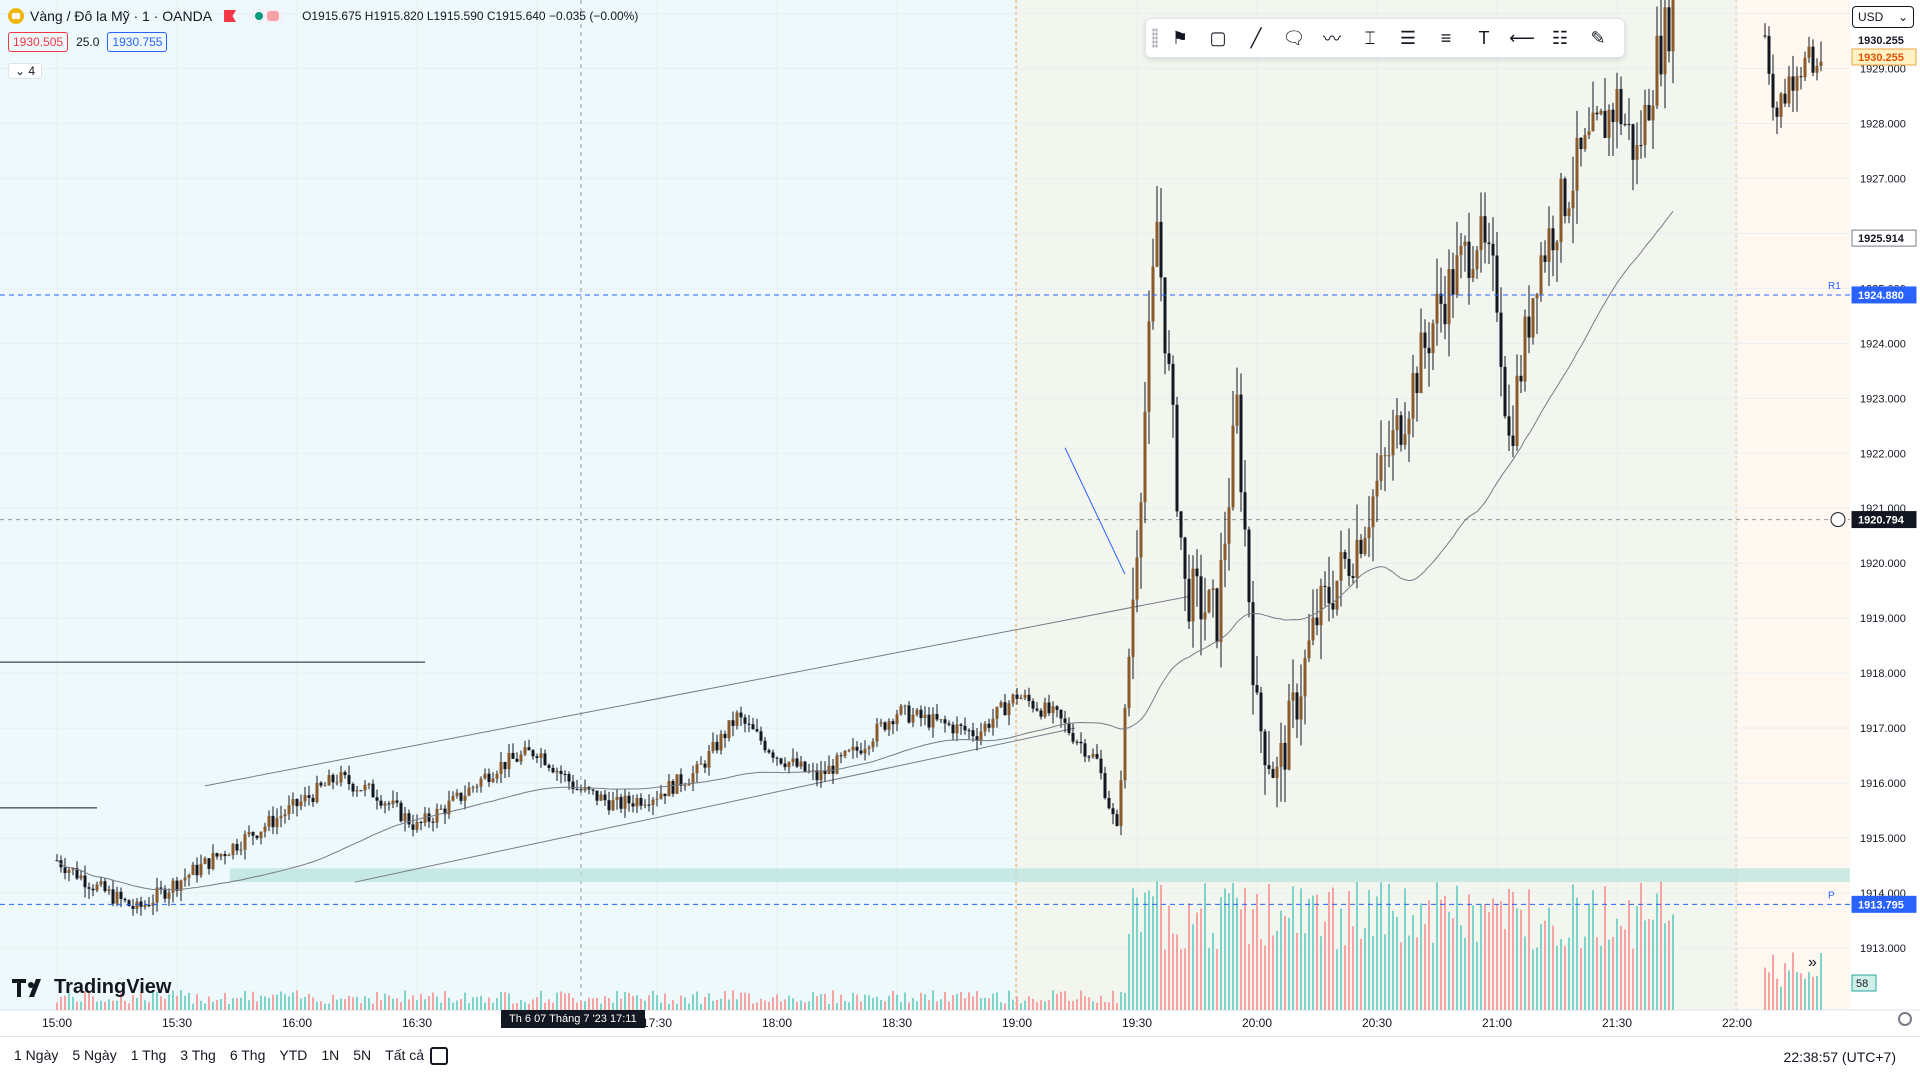  I want to click on calendar-icon, so click(439, 1056).